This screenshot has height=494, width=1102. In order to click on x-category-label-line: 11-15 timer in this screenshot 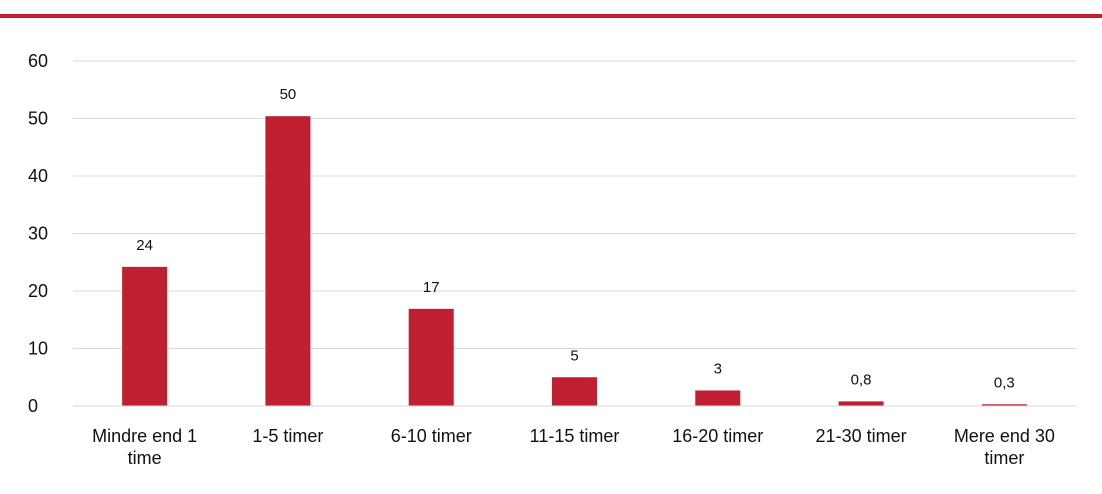, I will do `click(575, 436)`.